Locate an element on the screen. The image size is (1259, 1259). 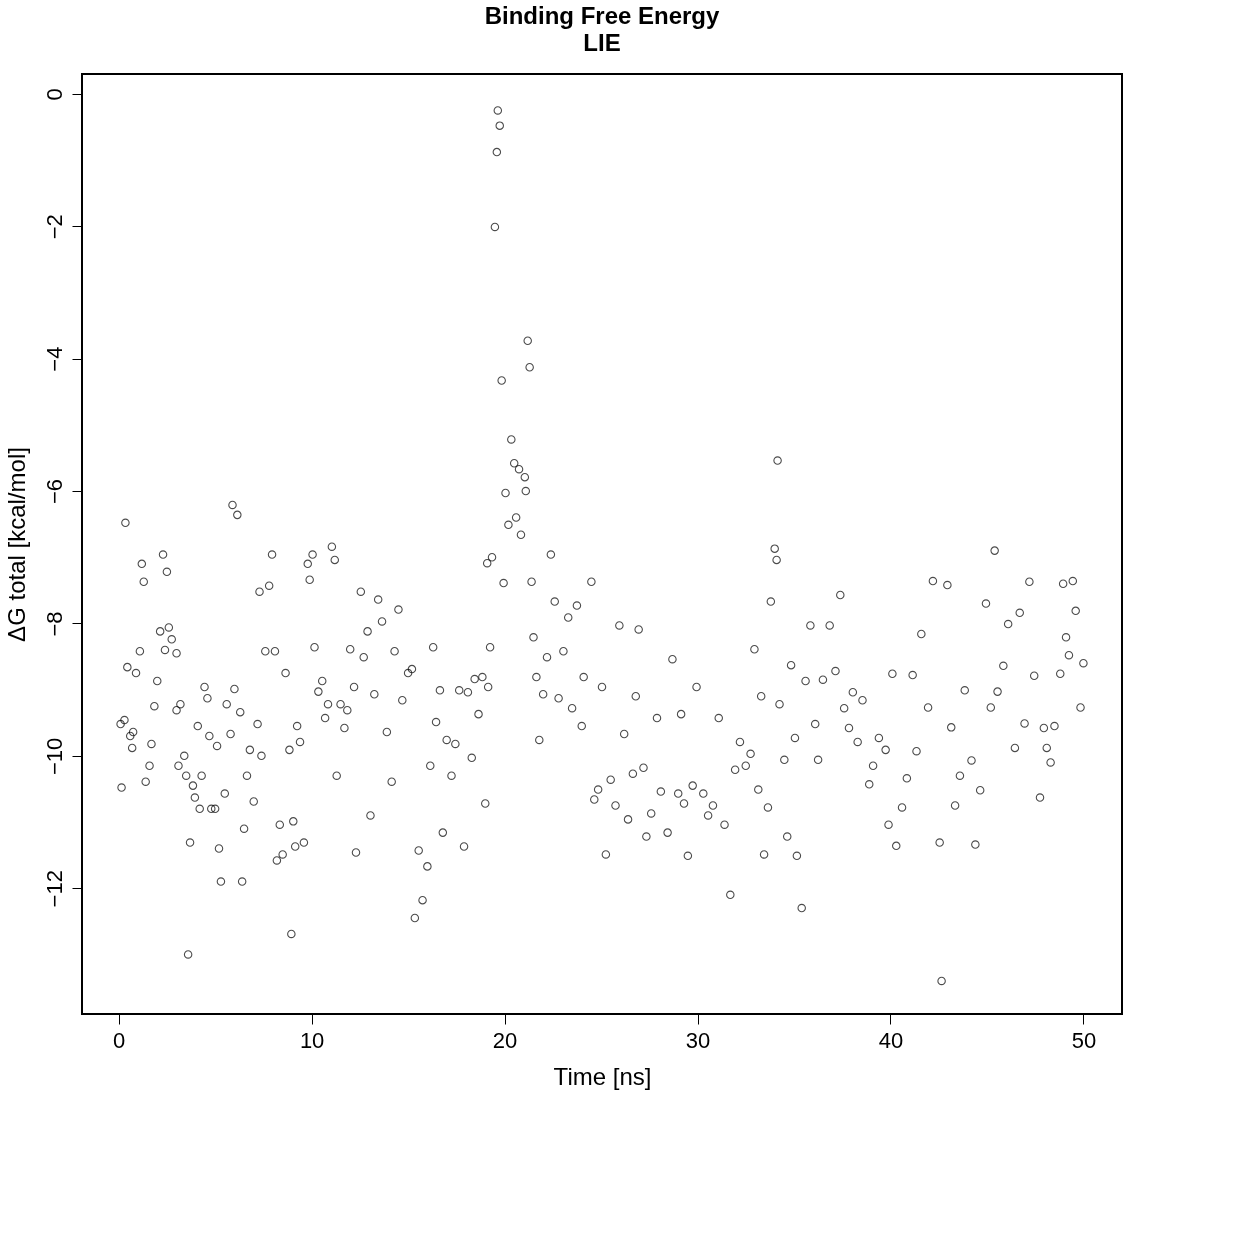
chart-title: Binding Free Energy is located at coordinates (602, 15).